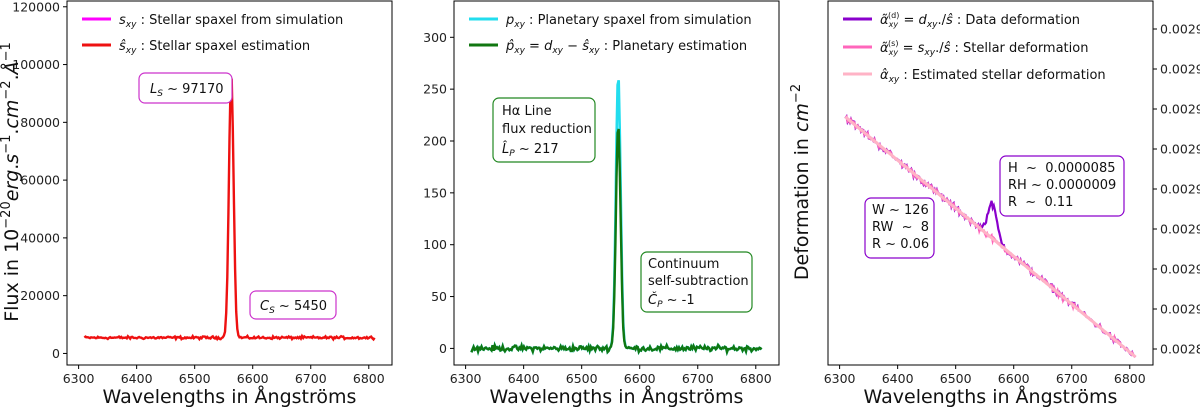 The height and width of the screenshot is (408, 1200). What do you see at coordinates (1180, 349) in the screenshot?
I see `y-tick-label: 0.00289` at bounding box center [1180, 349].